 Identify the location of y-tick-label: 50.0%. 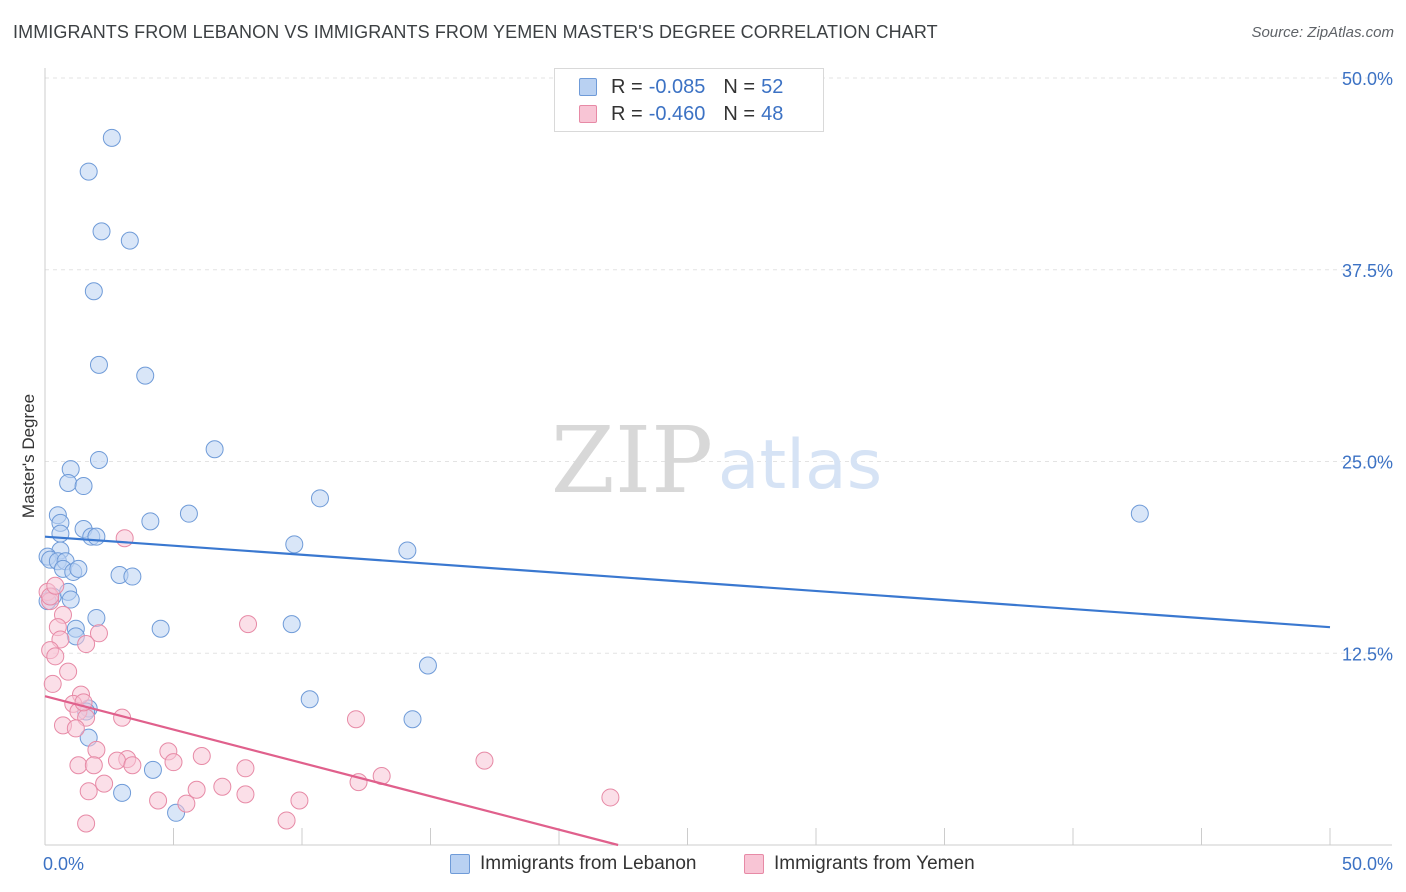
(1367, 79).